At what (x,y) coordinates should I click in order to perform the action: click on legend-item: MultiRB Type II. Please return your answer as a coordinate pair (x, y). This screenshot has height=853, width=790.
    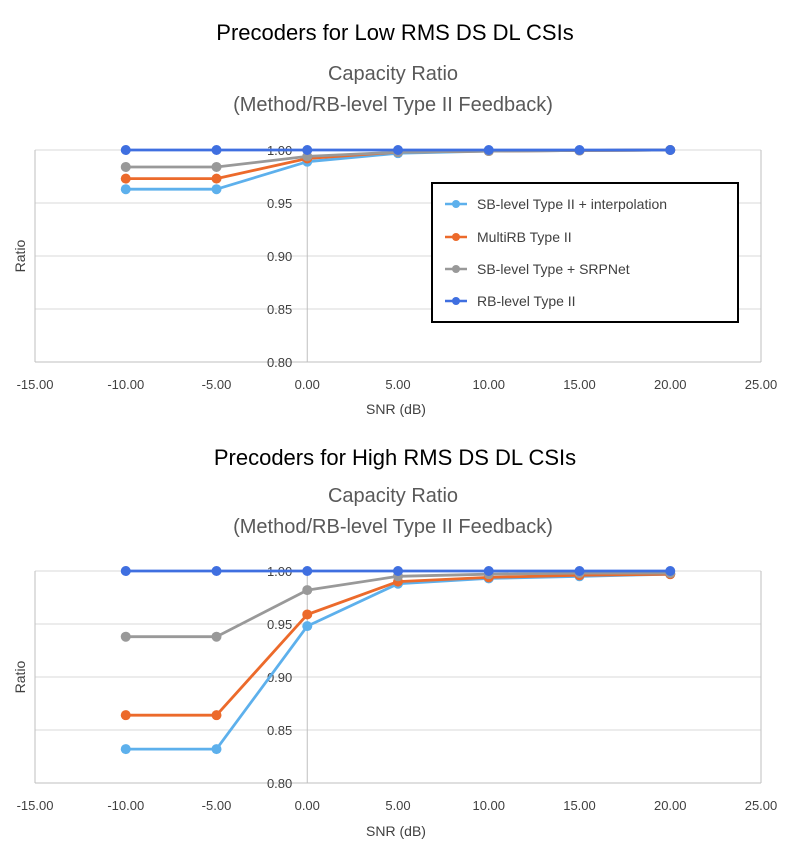
    Looking at the image, I should click on (508, 237).